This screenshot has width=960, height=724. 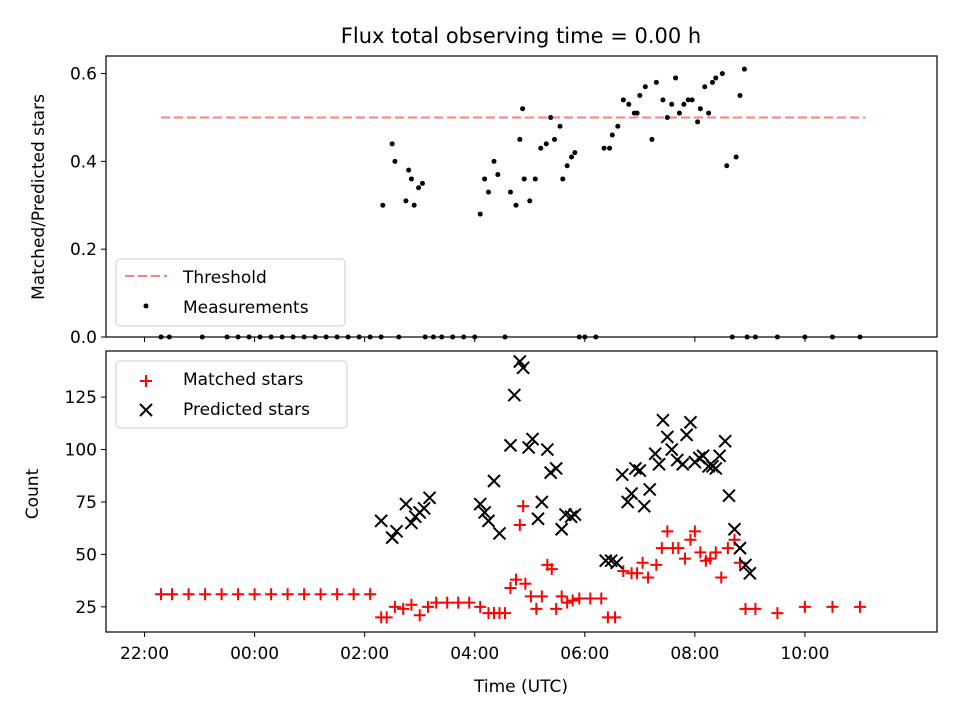 What do you see at coordinates (246, 410) in the screenshot?
I see `predicted-legend-label: Predicted stars` at bounding box center [246, 410].